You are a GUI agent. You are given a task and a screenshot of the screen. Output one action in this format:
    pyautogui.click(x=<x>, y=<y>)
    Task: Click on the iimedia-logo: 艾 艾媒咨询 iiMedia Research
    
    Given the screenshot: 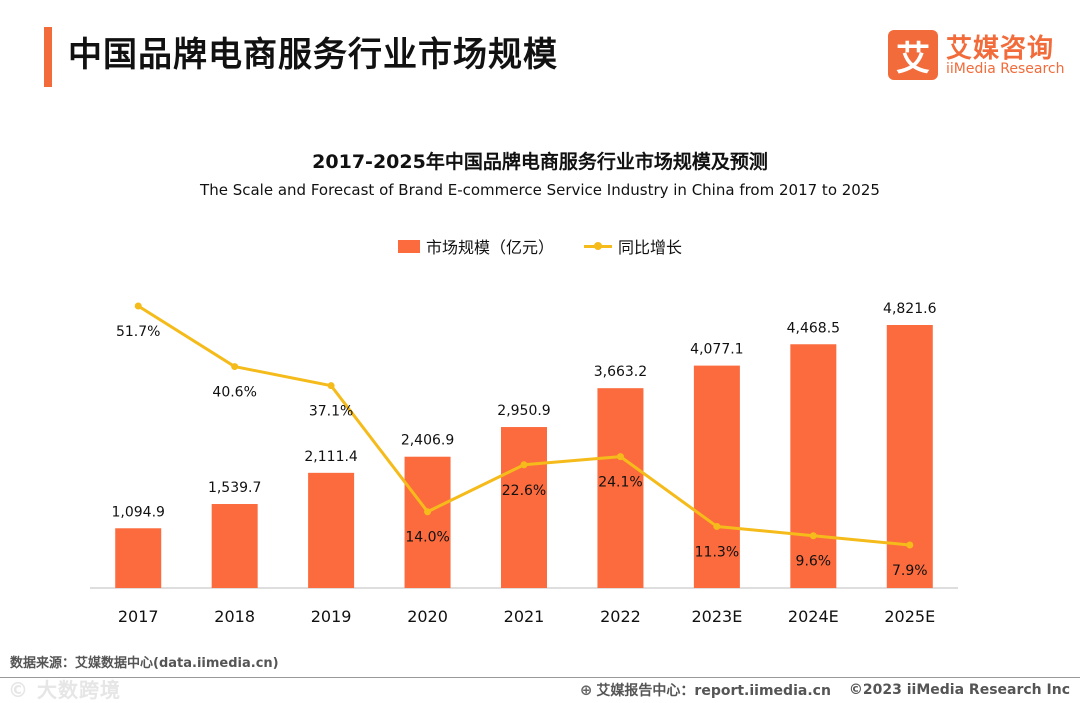 What is the action you would take?
    pyautogui.click(x=978, y=56)
    